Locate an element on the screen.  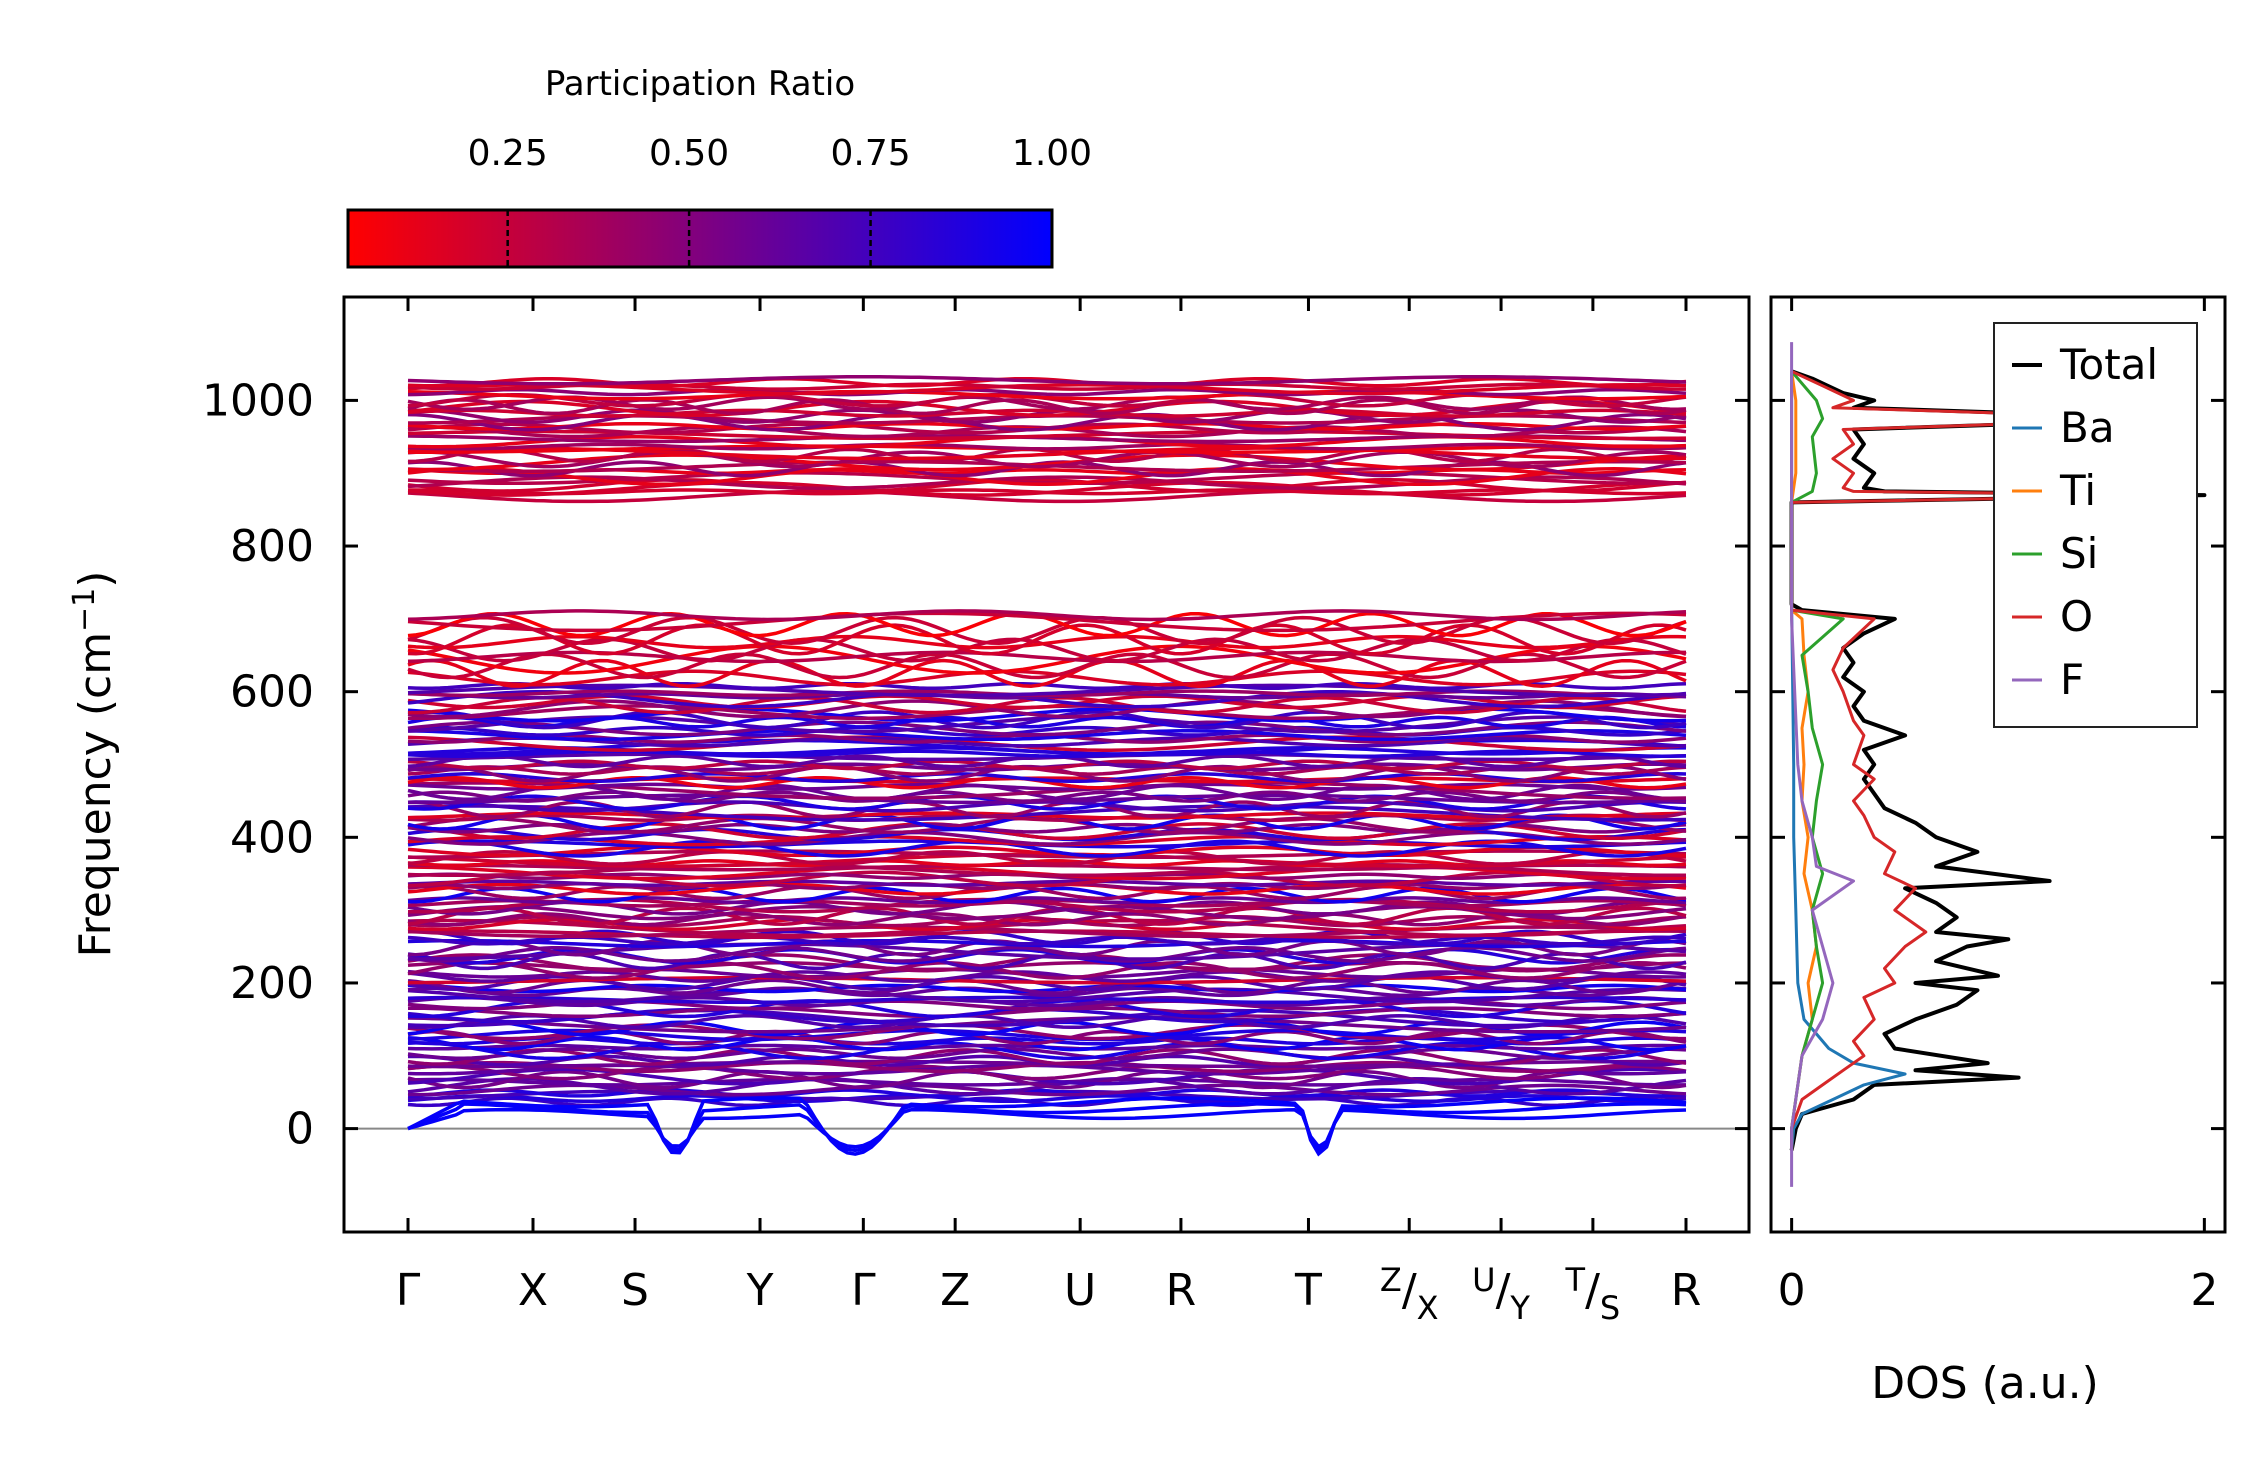
y-tick-label: 200 is located at coordinates (272, 983).